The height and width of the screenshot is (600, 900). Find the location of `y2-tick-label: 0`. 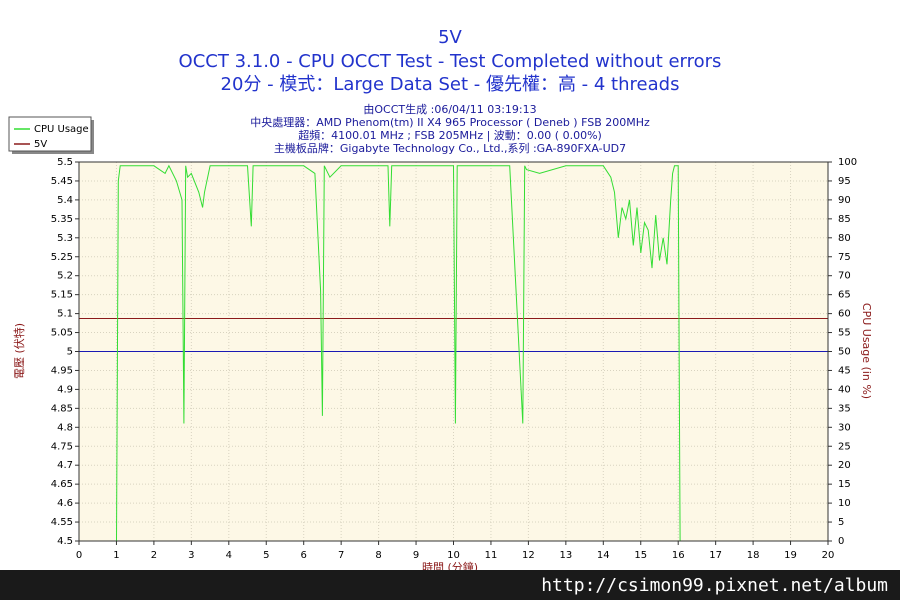

y2-tick-label: 0 is located at coordinates (841, 541).